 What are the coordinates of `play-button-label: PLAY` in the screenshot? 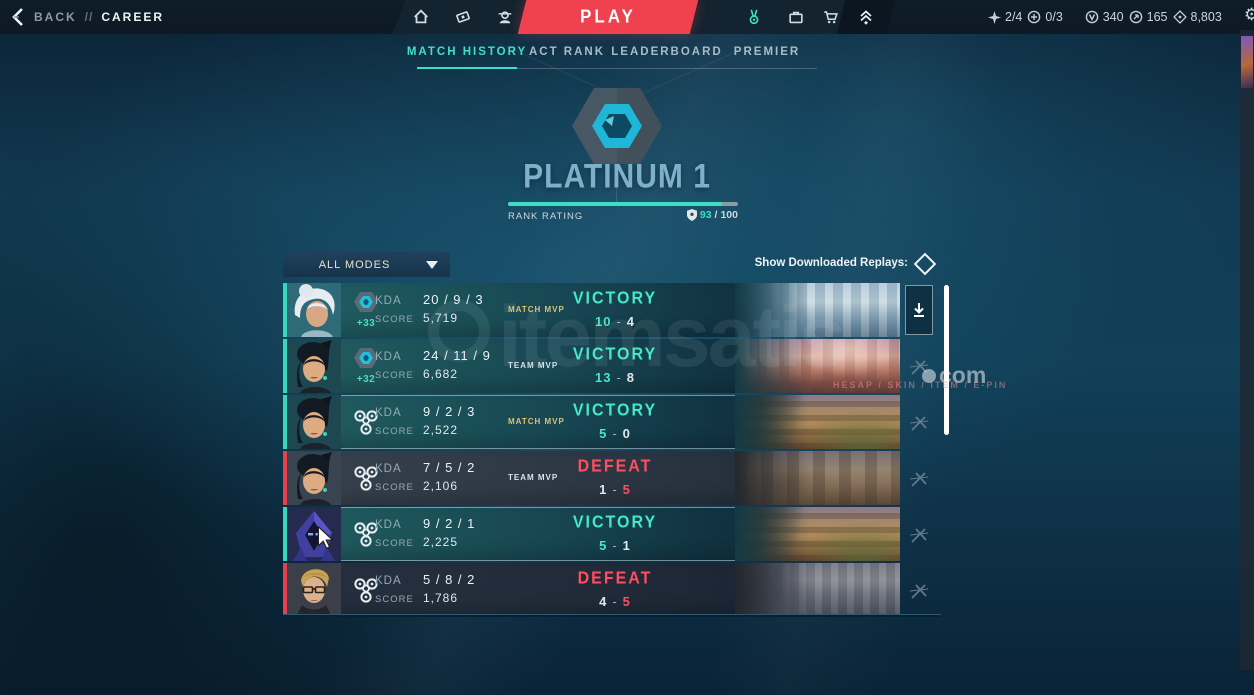 It's located at (608, 16).